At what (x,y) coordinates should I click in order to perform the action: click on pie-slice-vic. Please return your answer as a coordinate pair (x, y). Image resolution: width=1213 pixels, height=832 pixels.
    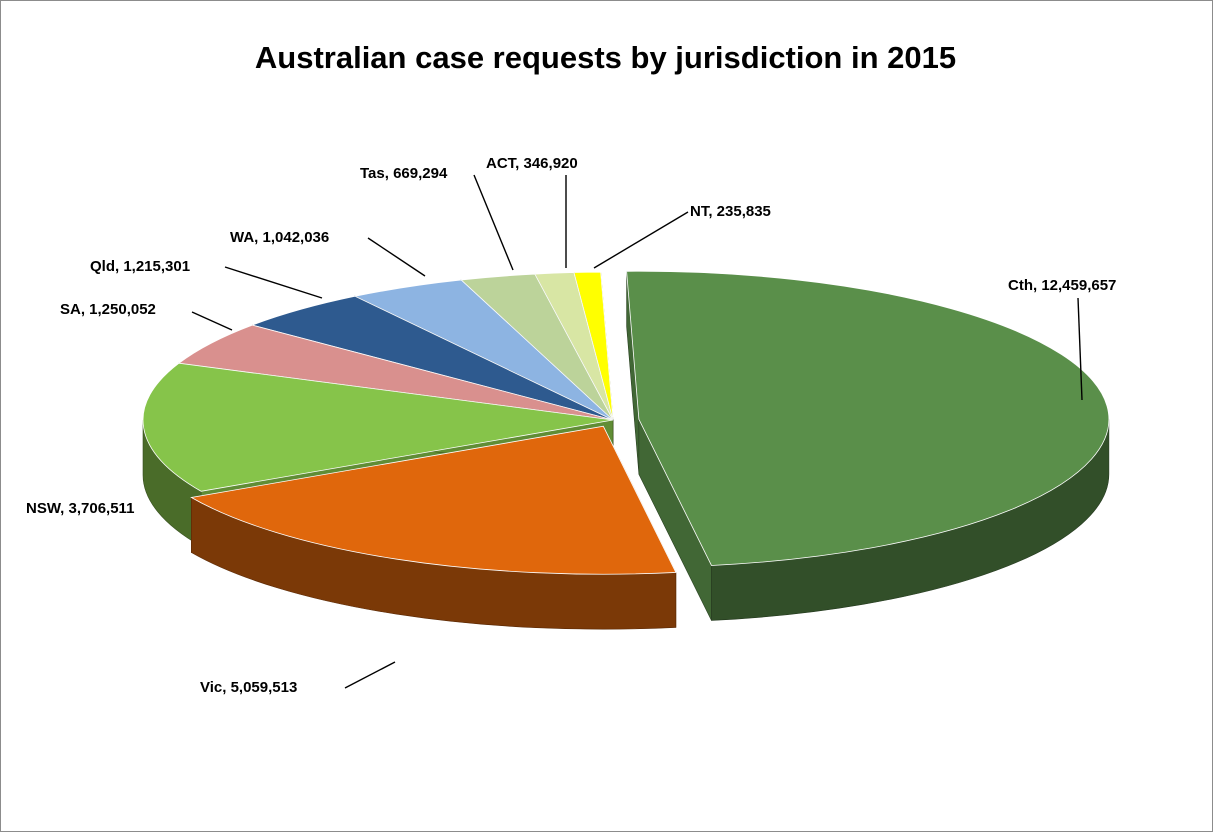
    Looking at the image, I should click on (433, 527).